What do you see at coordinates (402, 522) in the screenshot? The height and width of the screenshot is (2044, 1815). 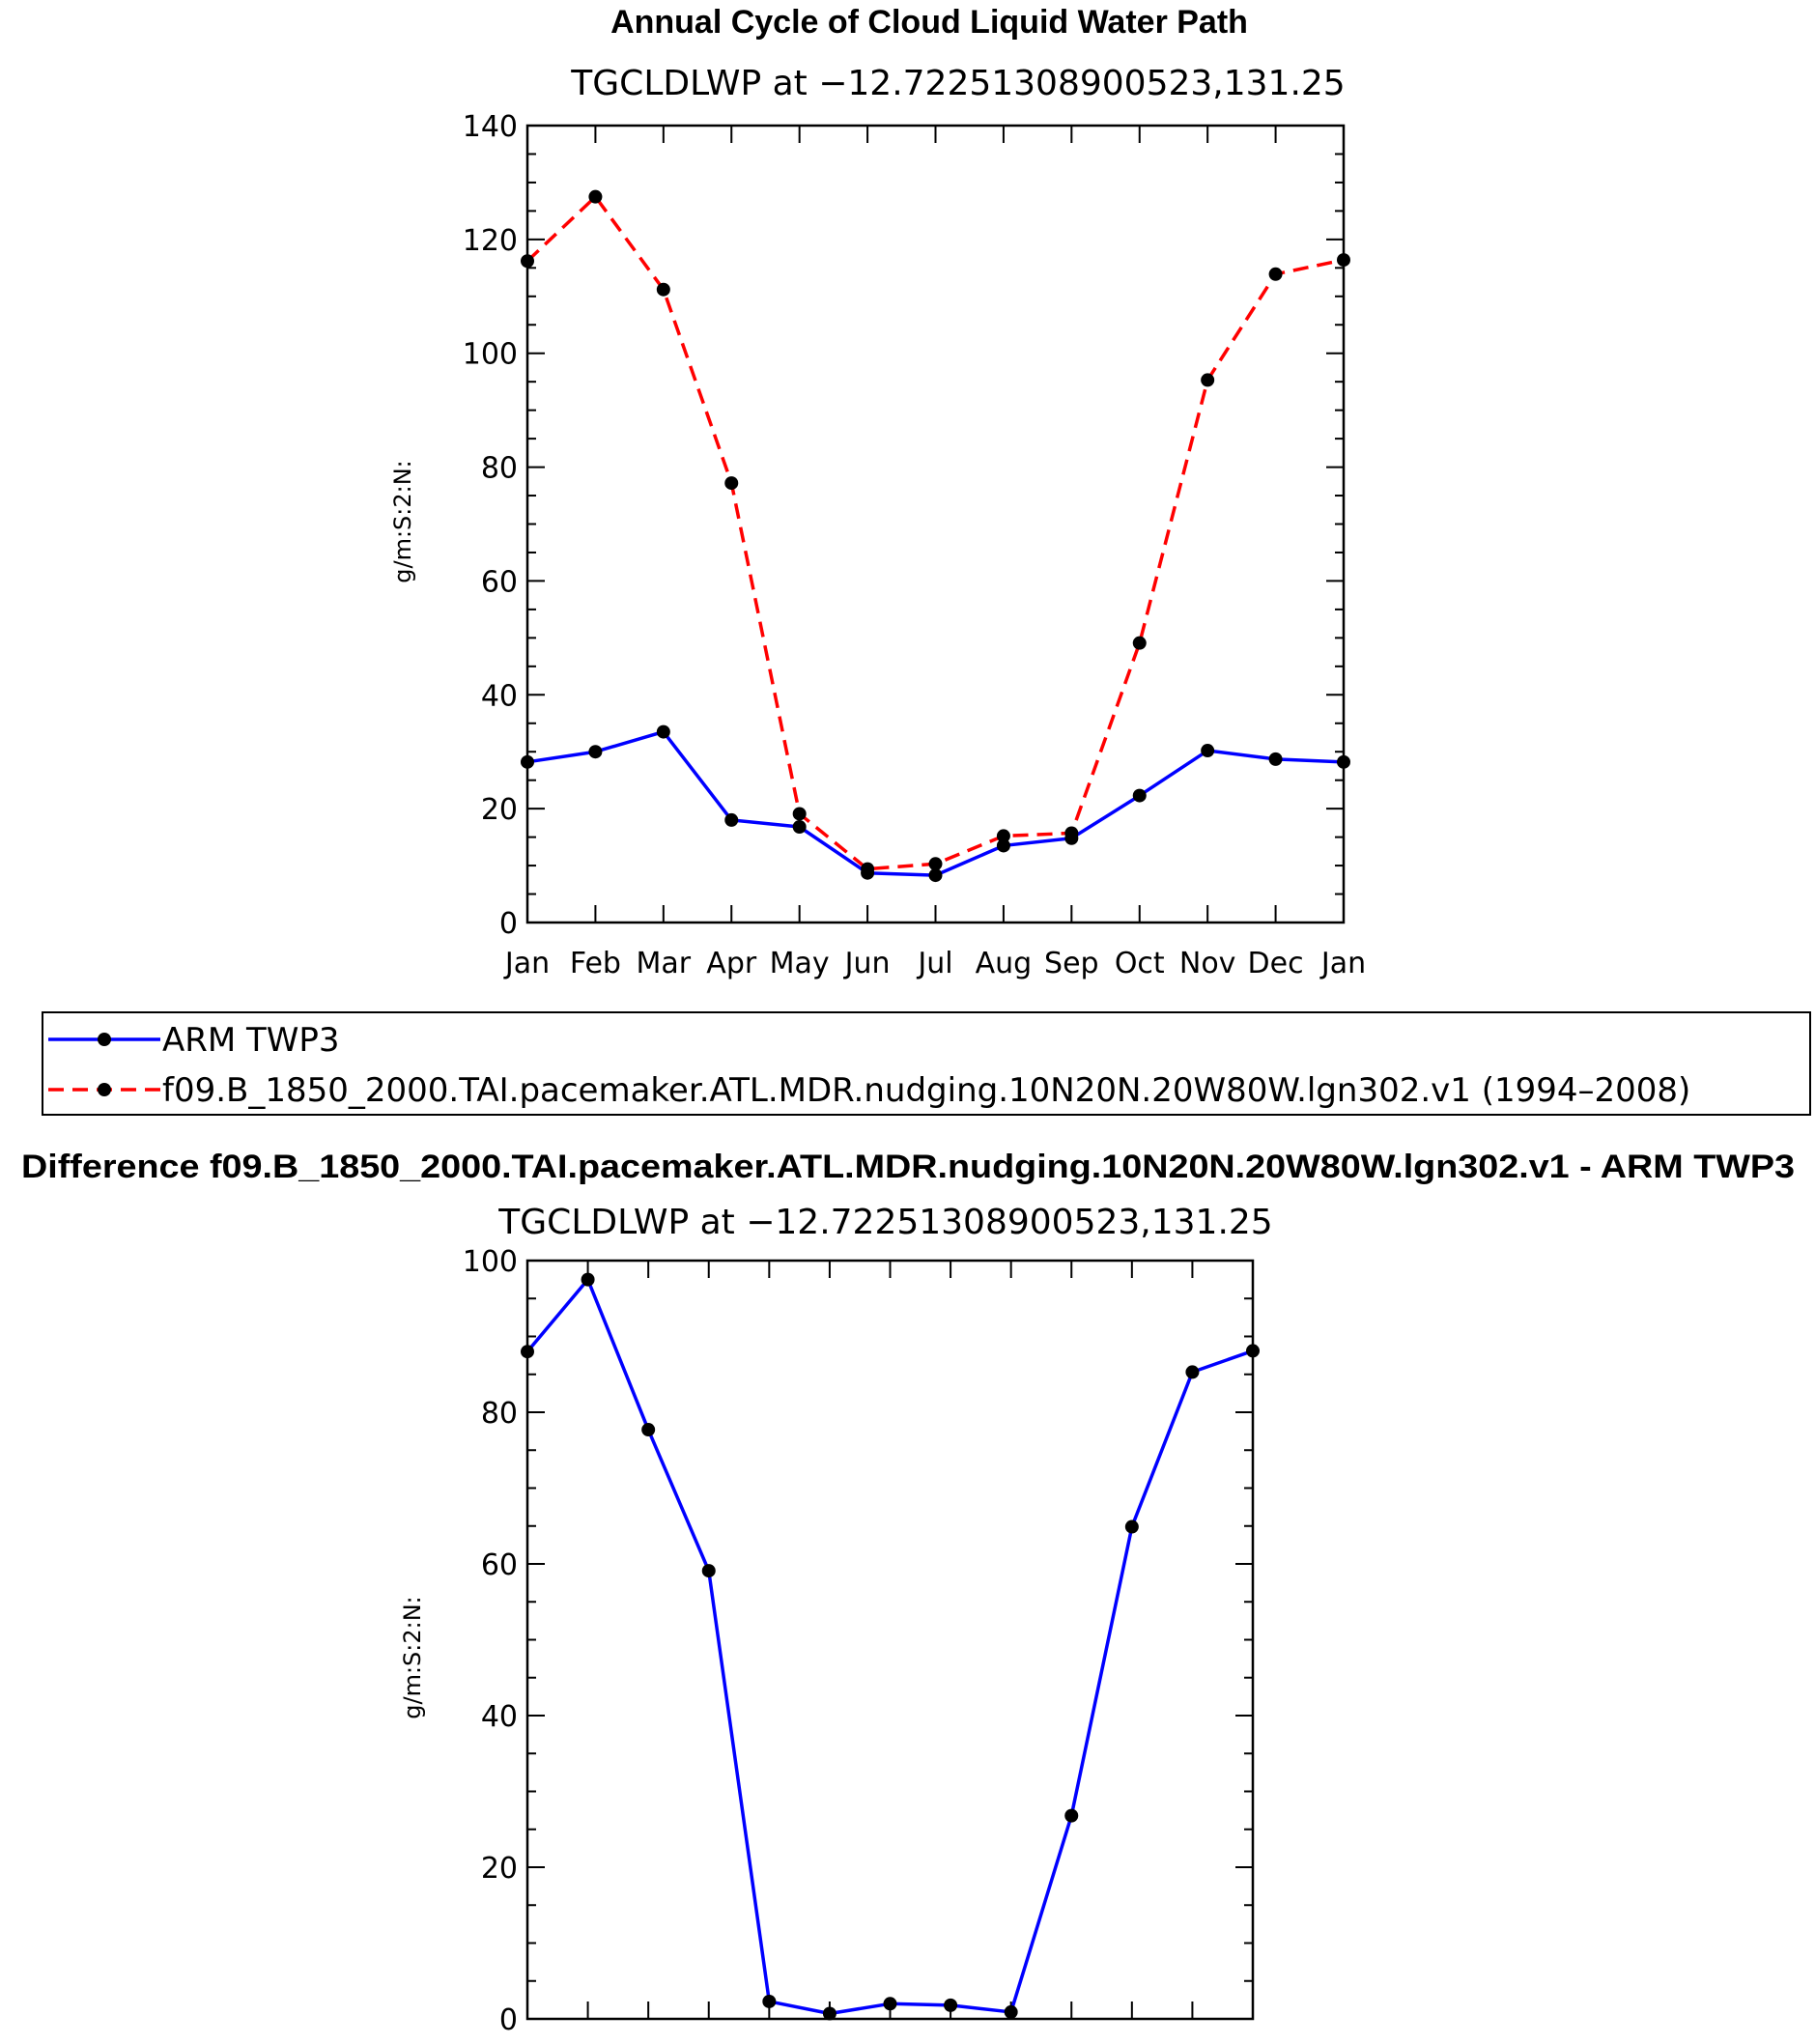 I see `top-chart-ylabel: g/m:S:2:N:` at bounding box center [402, 522].